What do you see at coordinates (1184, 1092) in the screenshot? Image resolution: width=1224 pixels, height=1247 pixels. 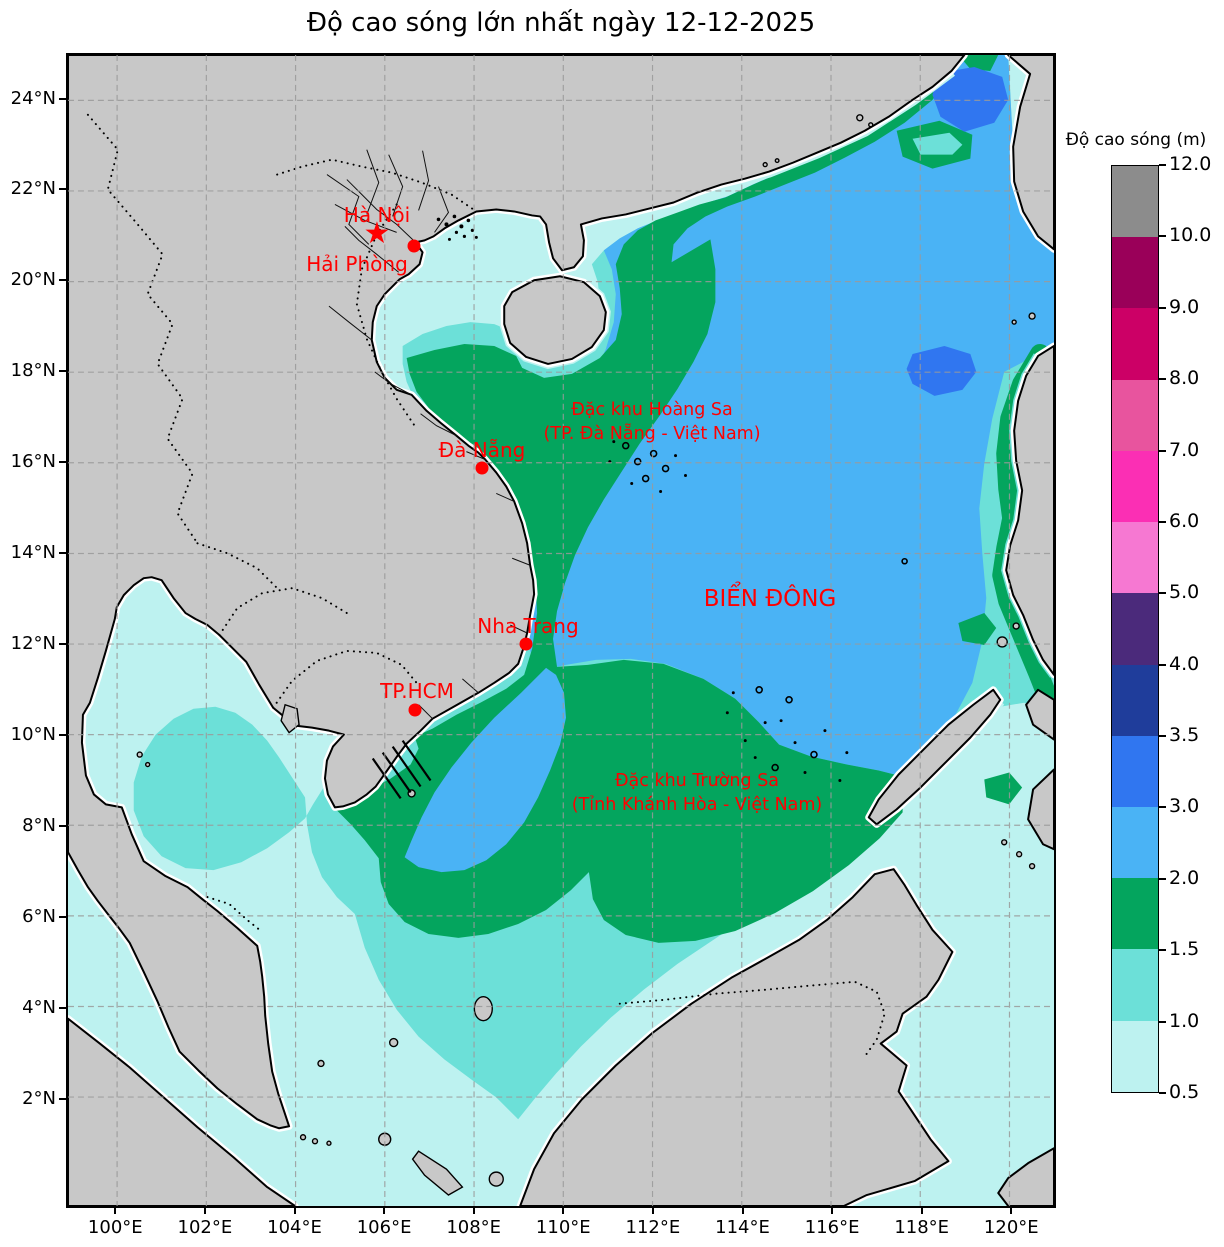 I see `colorbar-tick-label: 0.5` at bounding box center [1184, 1092].